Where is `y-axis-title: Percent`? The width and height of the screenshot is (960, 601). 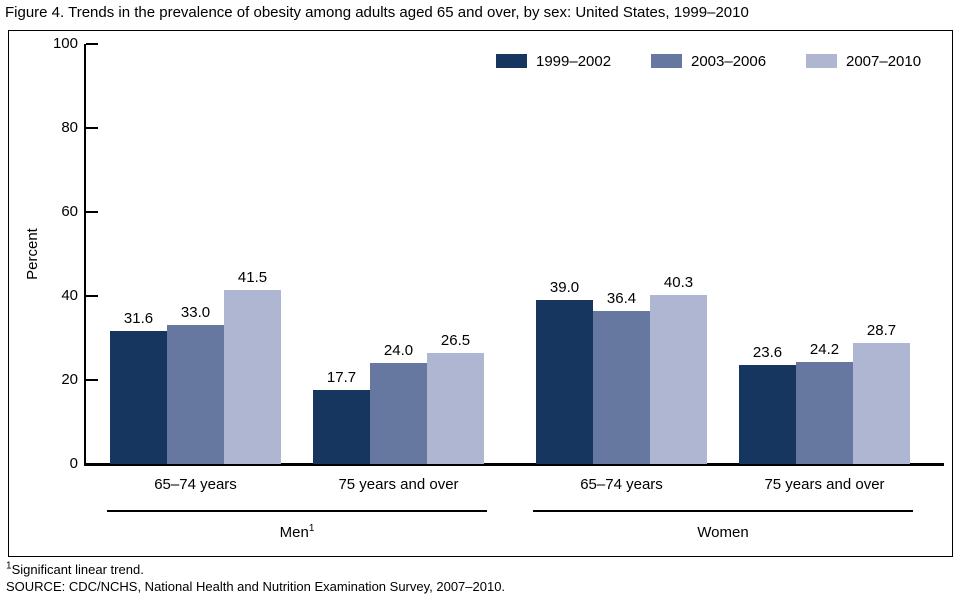
y-axis-title: Percent is located at coordinates (32, 254).